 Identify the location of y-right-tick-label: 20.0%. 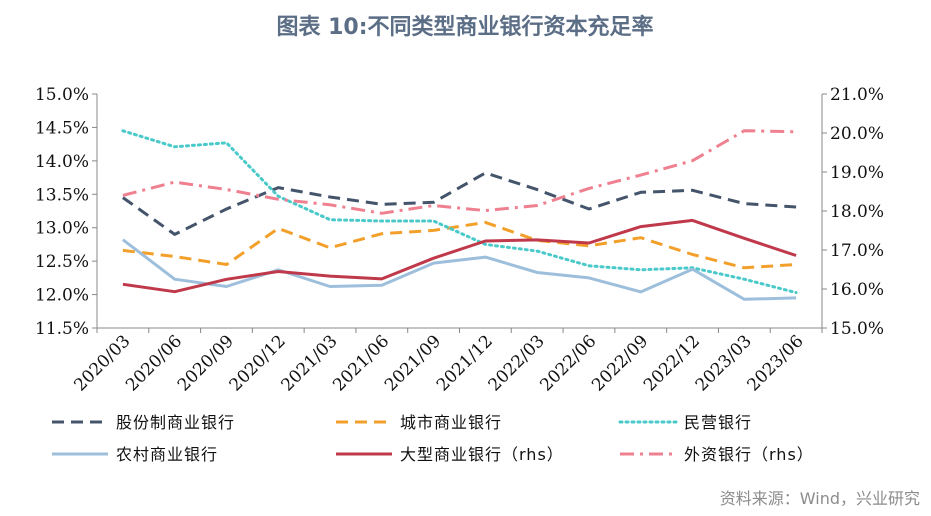
(857, 134).